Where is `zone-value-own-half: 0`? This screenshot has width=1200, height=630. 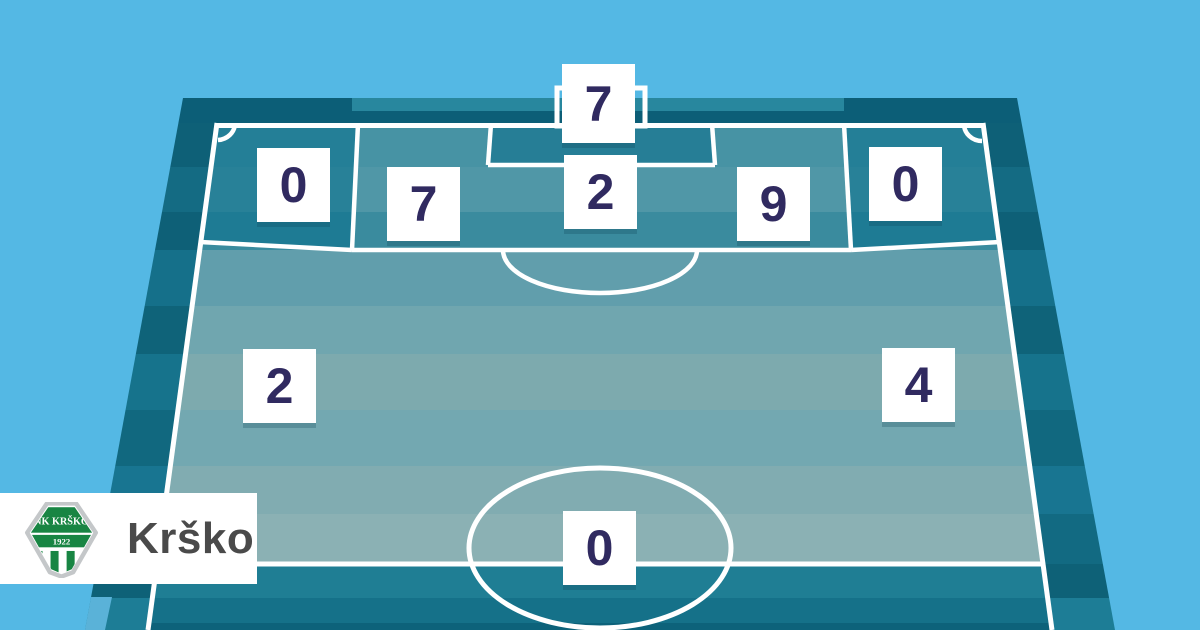 zone-value-own-half: 0 is located at coordinates (599, 548).